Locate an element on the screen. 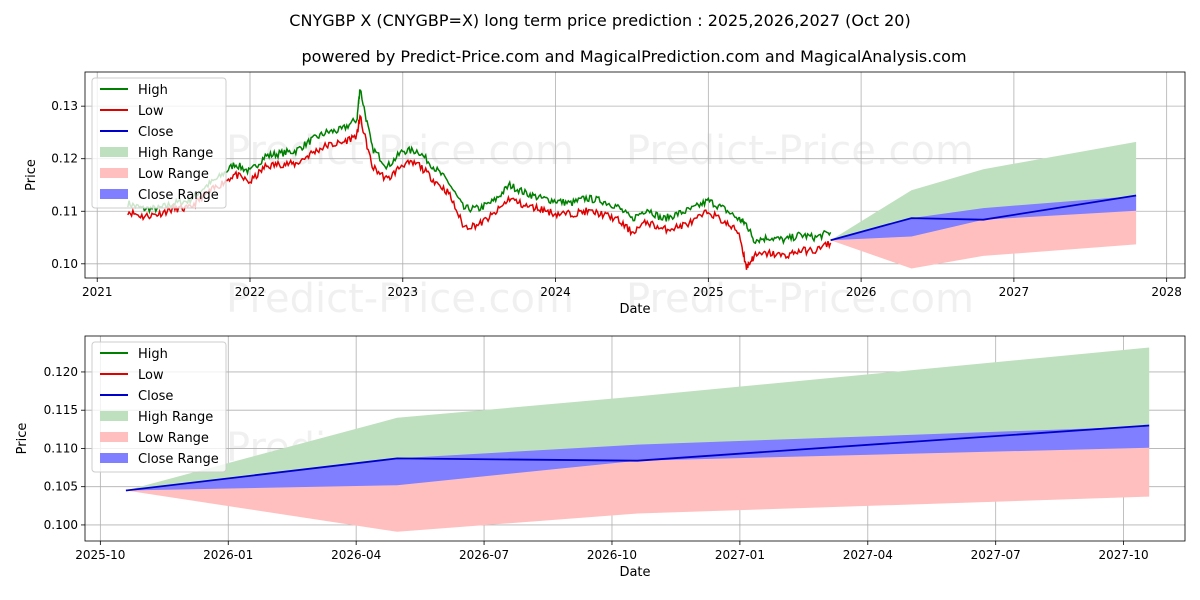 The image size is (1200, 600). x-tick-label: 2028 is located at coordinates (1166, 292).